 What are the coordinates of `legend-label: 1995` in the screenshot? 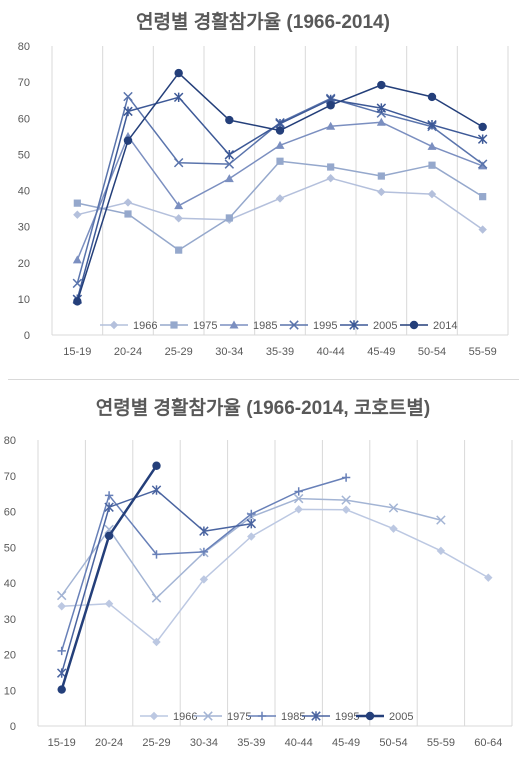 It's located at (347, 717).